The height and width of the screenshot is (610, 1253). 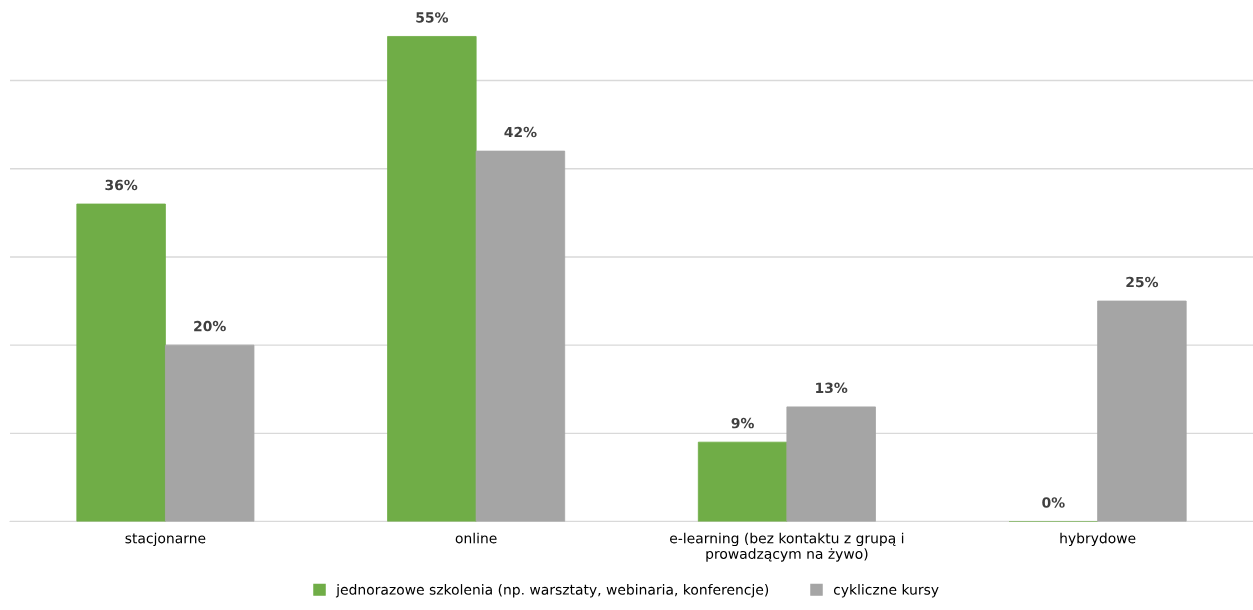 What do you see at coordinates (520, 132) in the screenshot?
I see `data-label: 42%` at bounding box center [520, 132].